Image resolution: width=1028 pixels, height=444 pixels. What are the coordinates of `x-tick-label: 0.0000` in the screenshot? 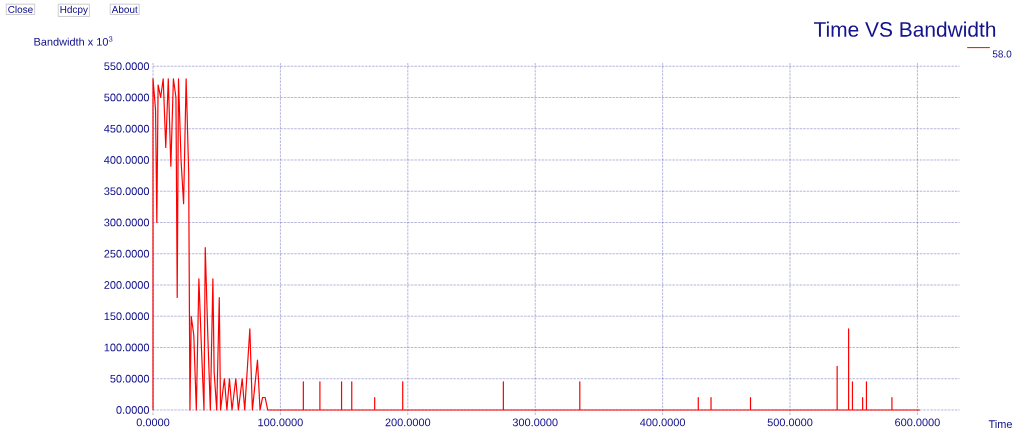 It's located at (153, 422).